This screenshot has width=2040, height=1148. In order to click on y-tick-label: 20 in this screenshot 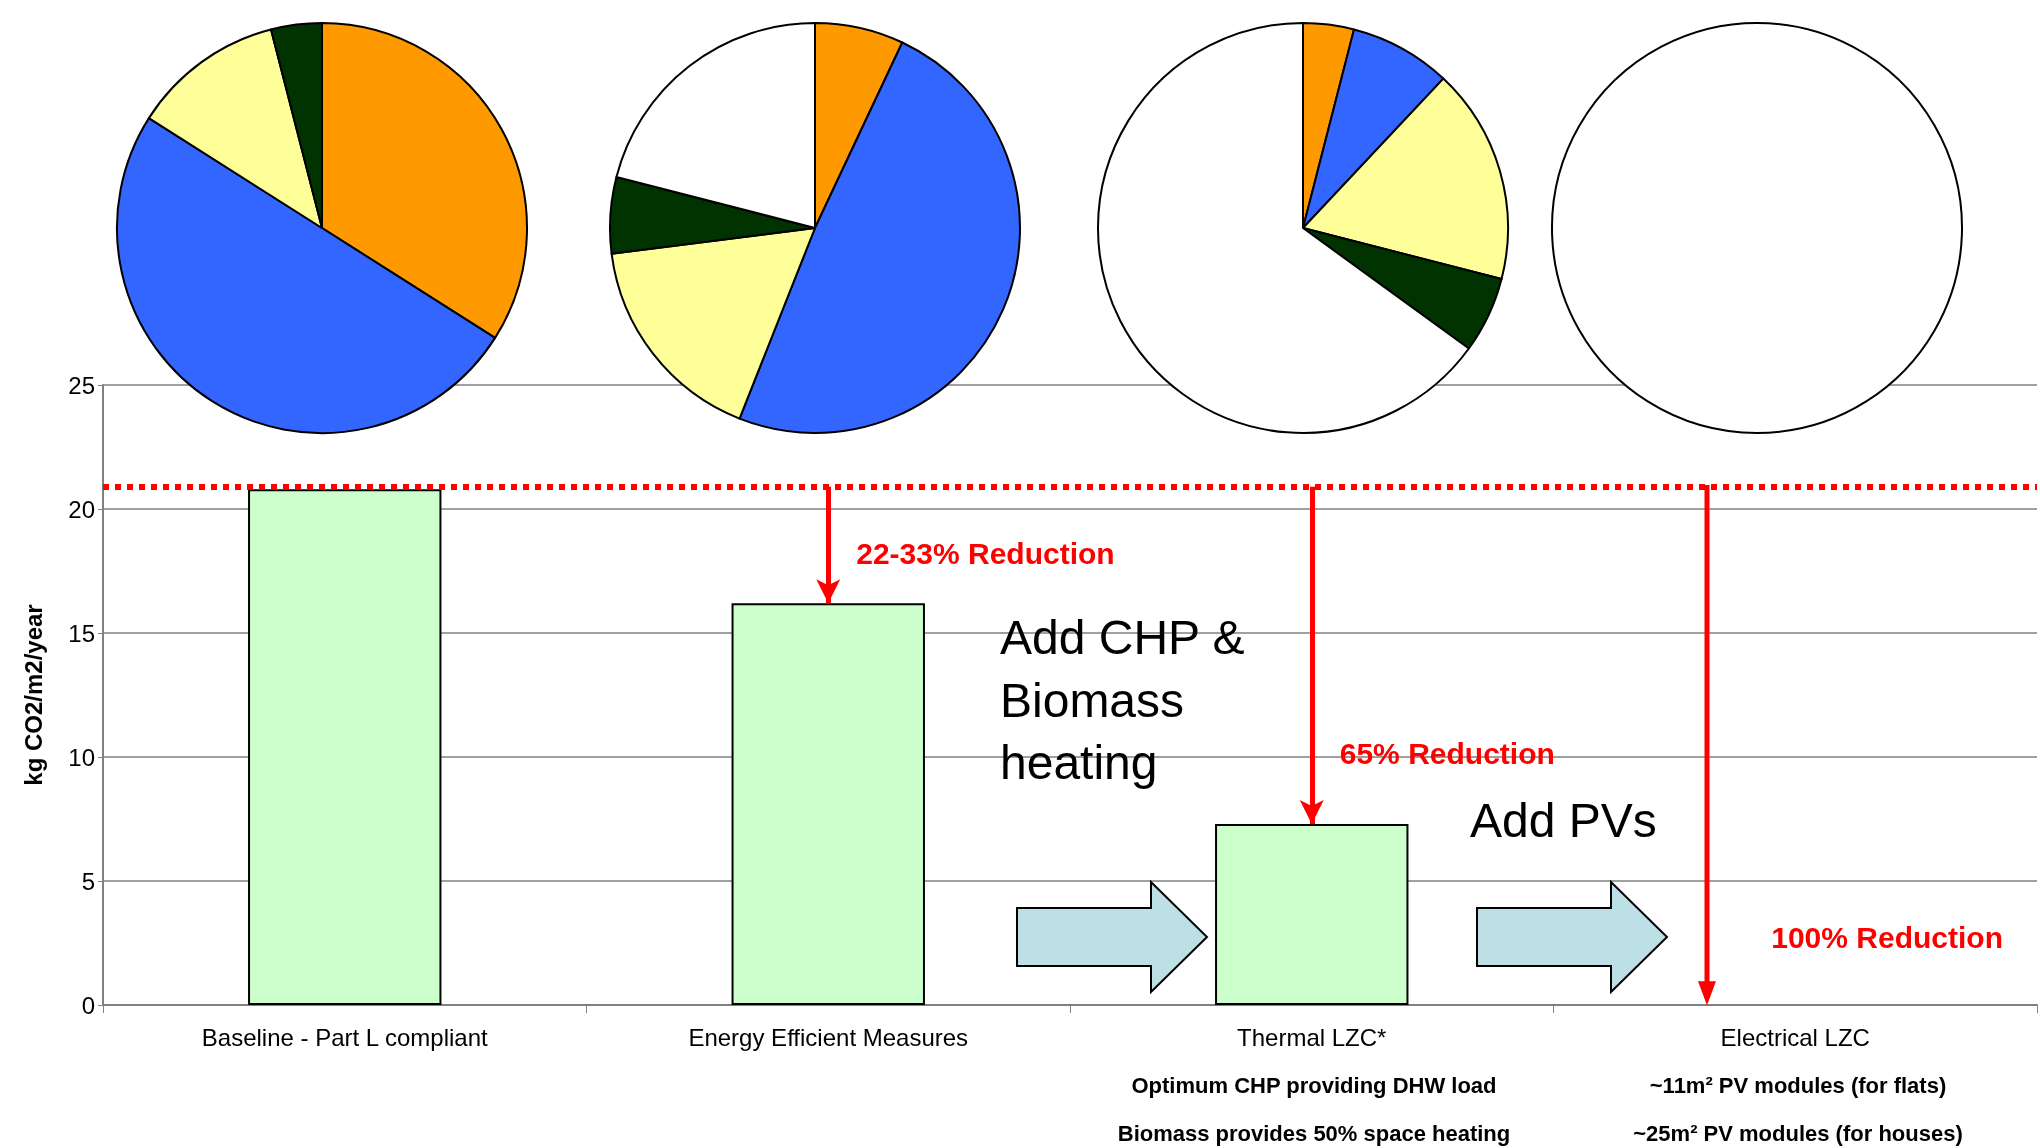, I will do `click(81, 509)`.